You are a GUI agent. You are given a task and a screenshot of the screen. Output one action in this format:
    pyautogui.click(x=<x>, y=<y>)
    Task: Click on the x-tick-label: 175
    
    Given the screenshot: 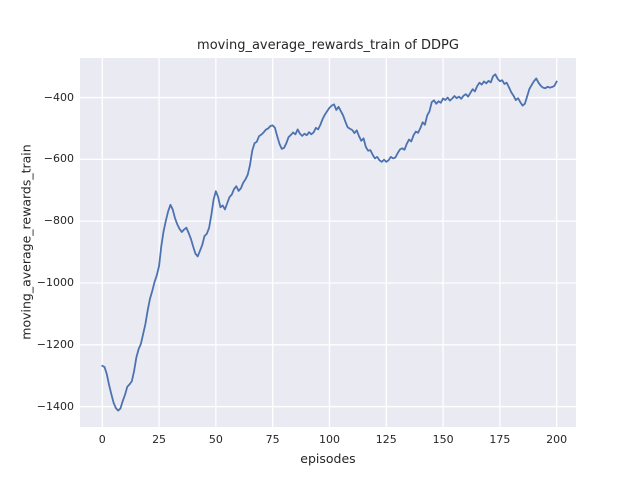 What is the action you would take?
    pyautogui.click(x=500, y=439)
    